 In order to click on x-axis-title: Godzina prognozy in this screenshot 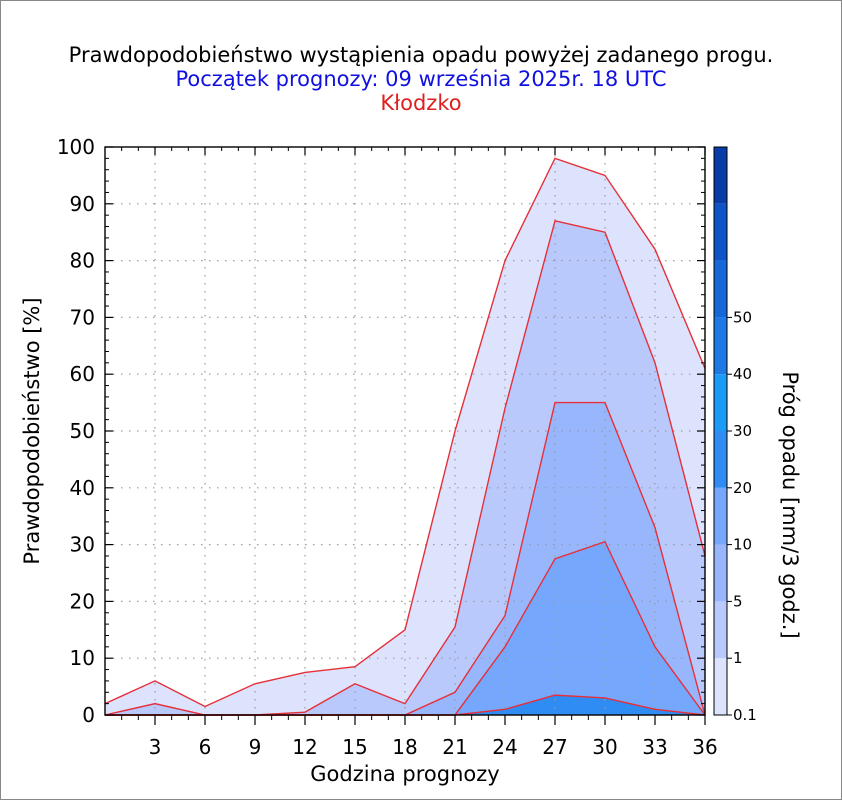, I will do `click(404, 774)`.